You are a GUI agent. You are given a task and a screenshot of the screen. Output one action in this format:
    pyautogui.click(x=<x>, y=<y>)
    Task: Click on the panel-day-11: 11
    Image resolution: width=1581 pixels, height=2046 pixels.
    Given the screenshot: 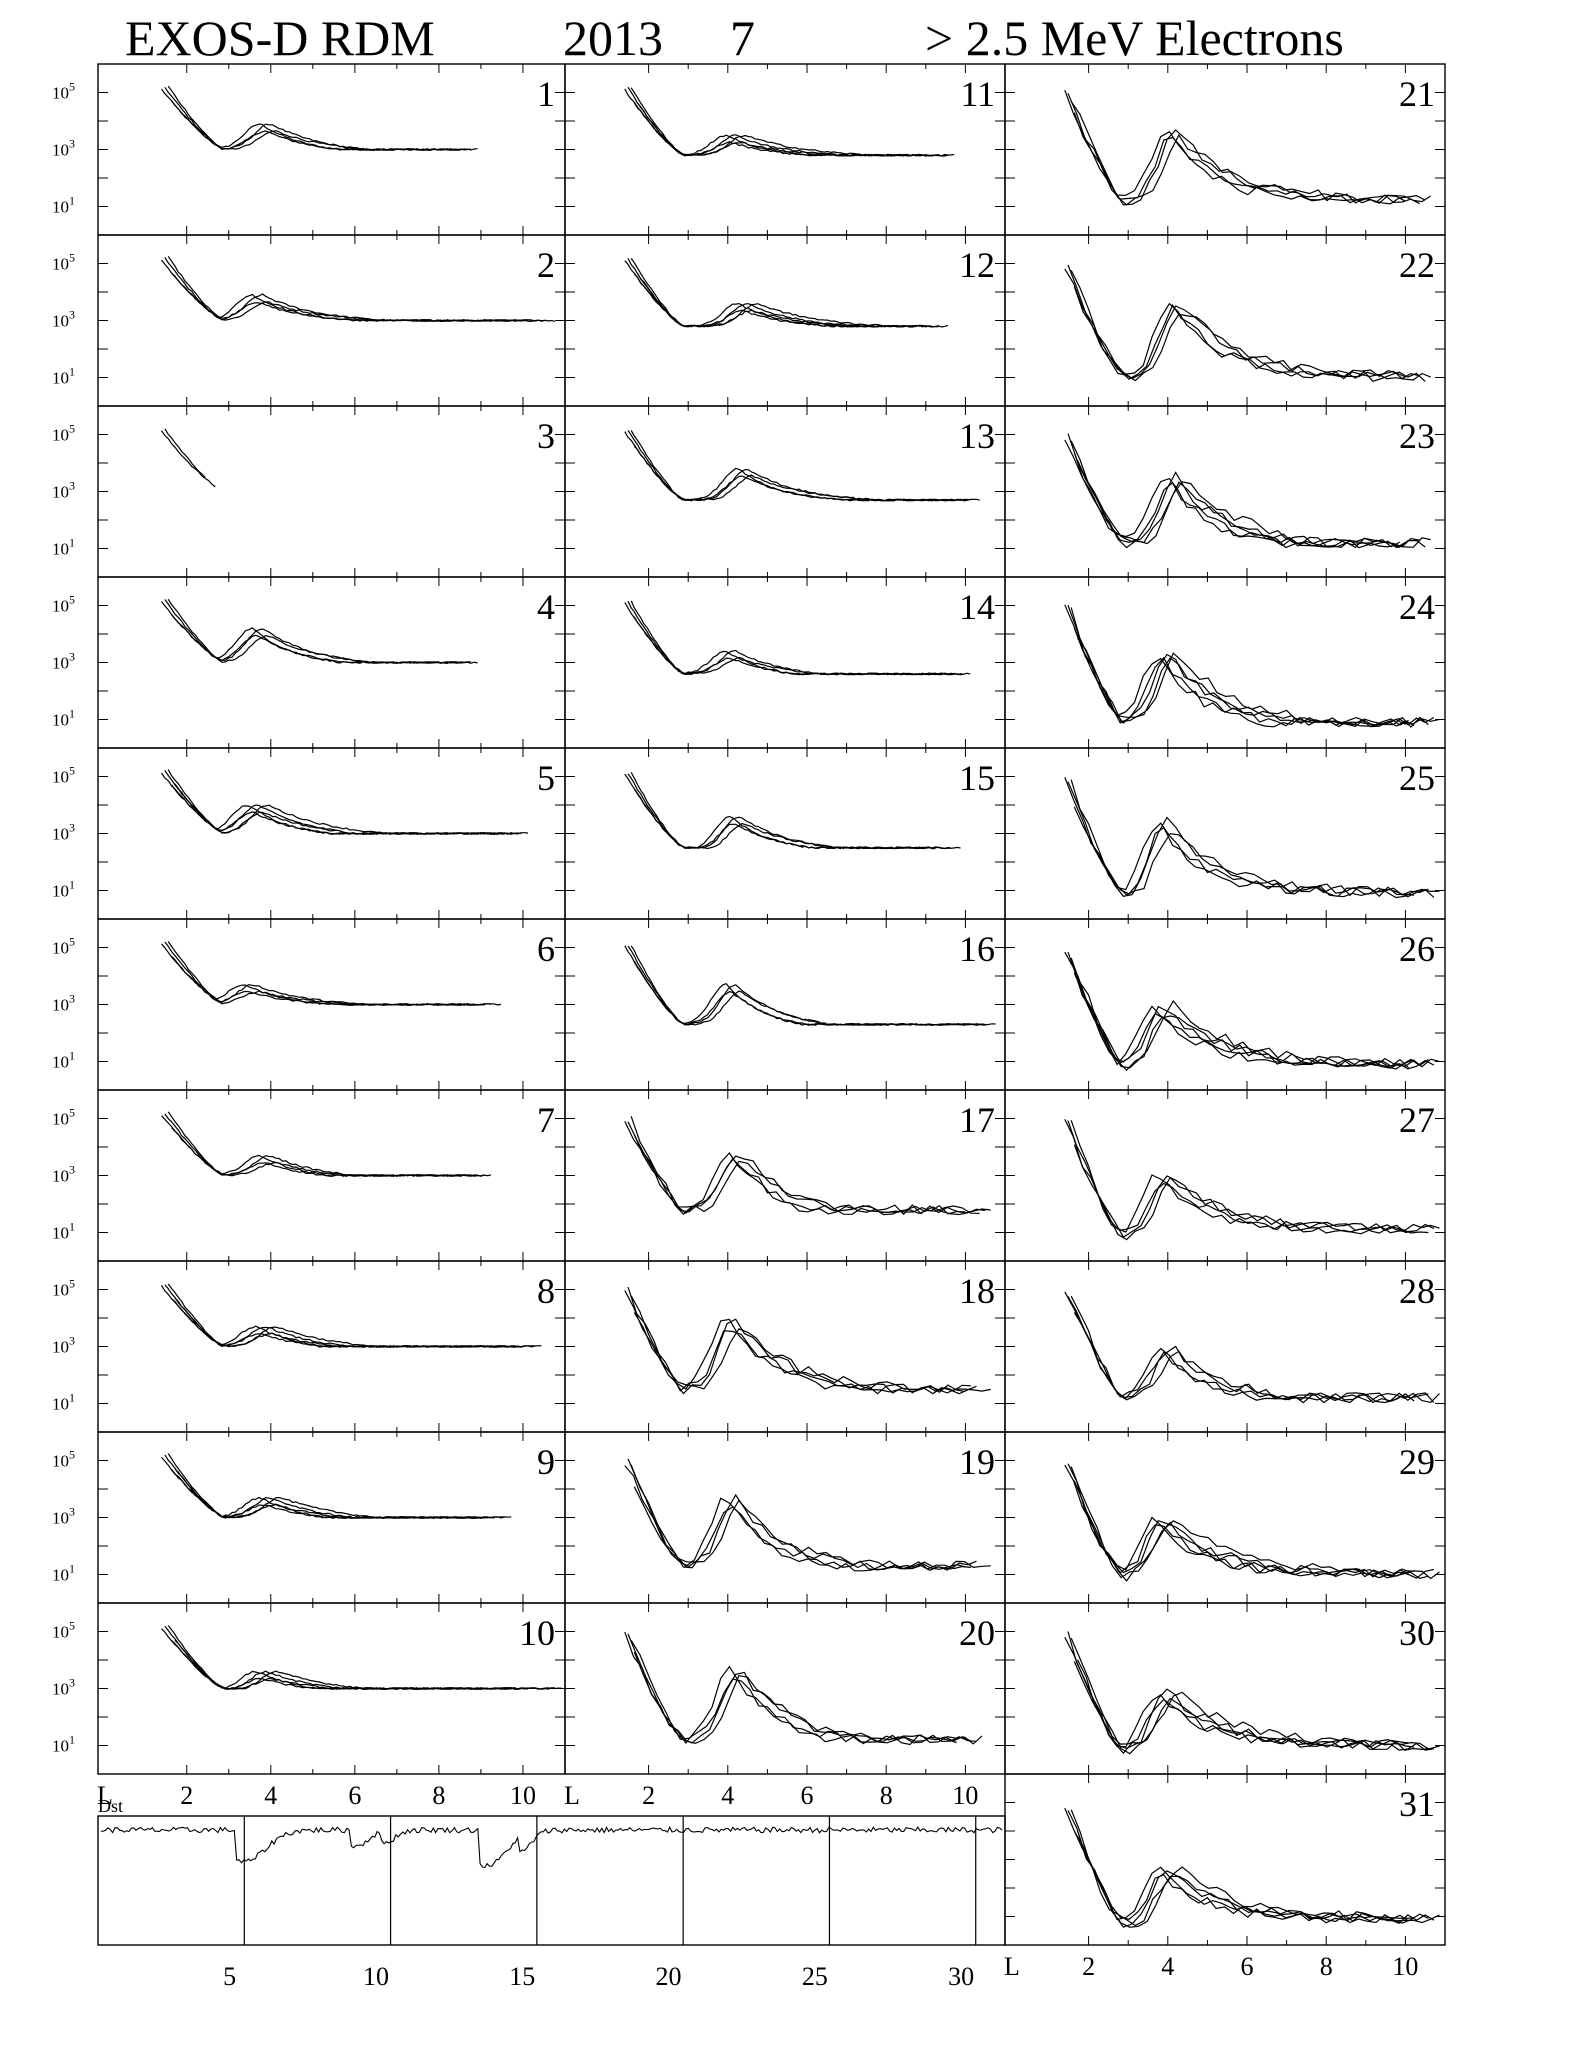 What is the action you would take?
    pyautogui.click(x=785, y=149)
    